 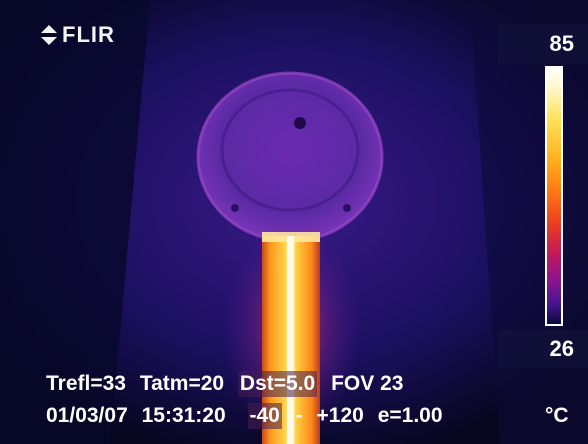 I want to click on parameters-line: Trefl=33 Tatm=20 Dst=5.0 FOV 23, so click(x=224, y=384).